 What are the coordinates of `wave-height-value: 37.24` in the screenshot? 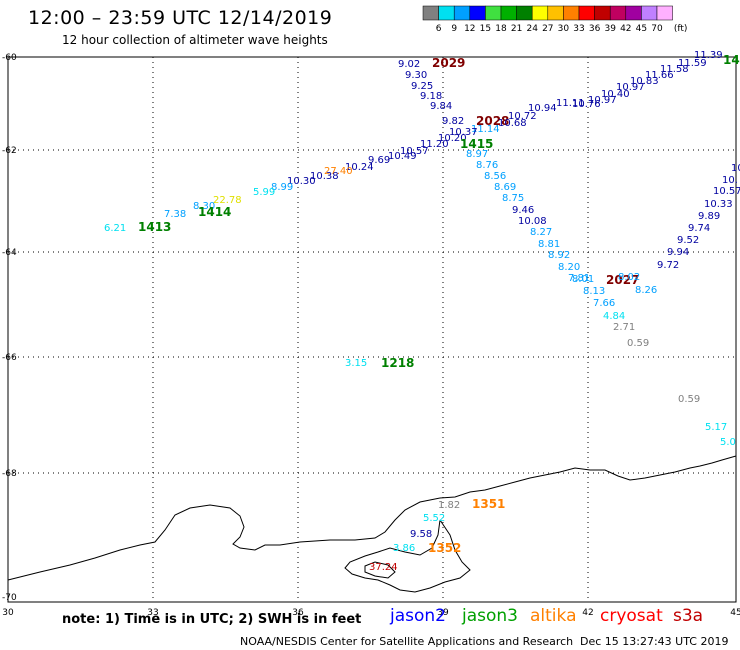 It's located at (383, 567).